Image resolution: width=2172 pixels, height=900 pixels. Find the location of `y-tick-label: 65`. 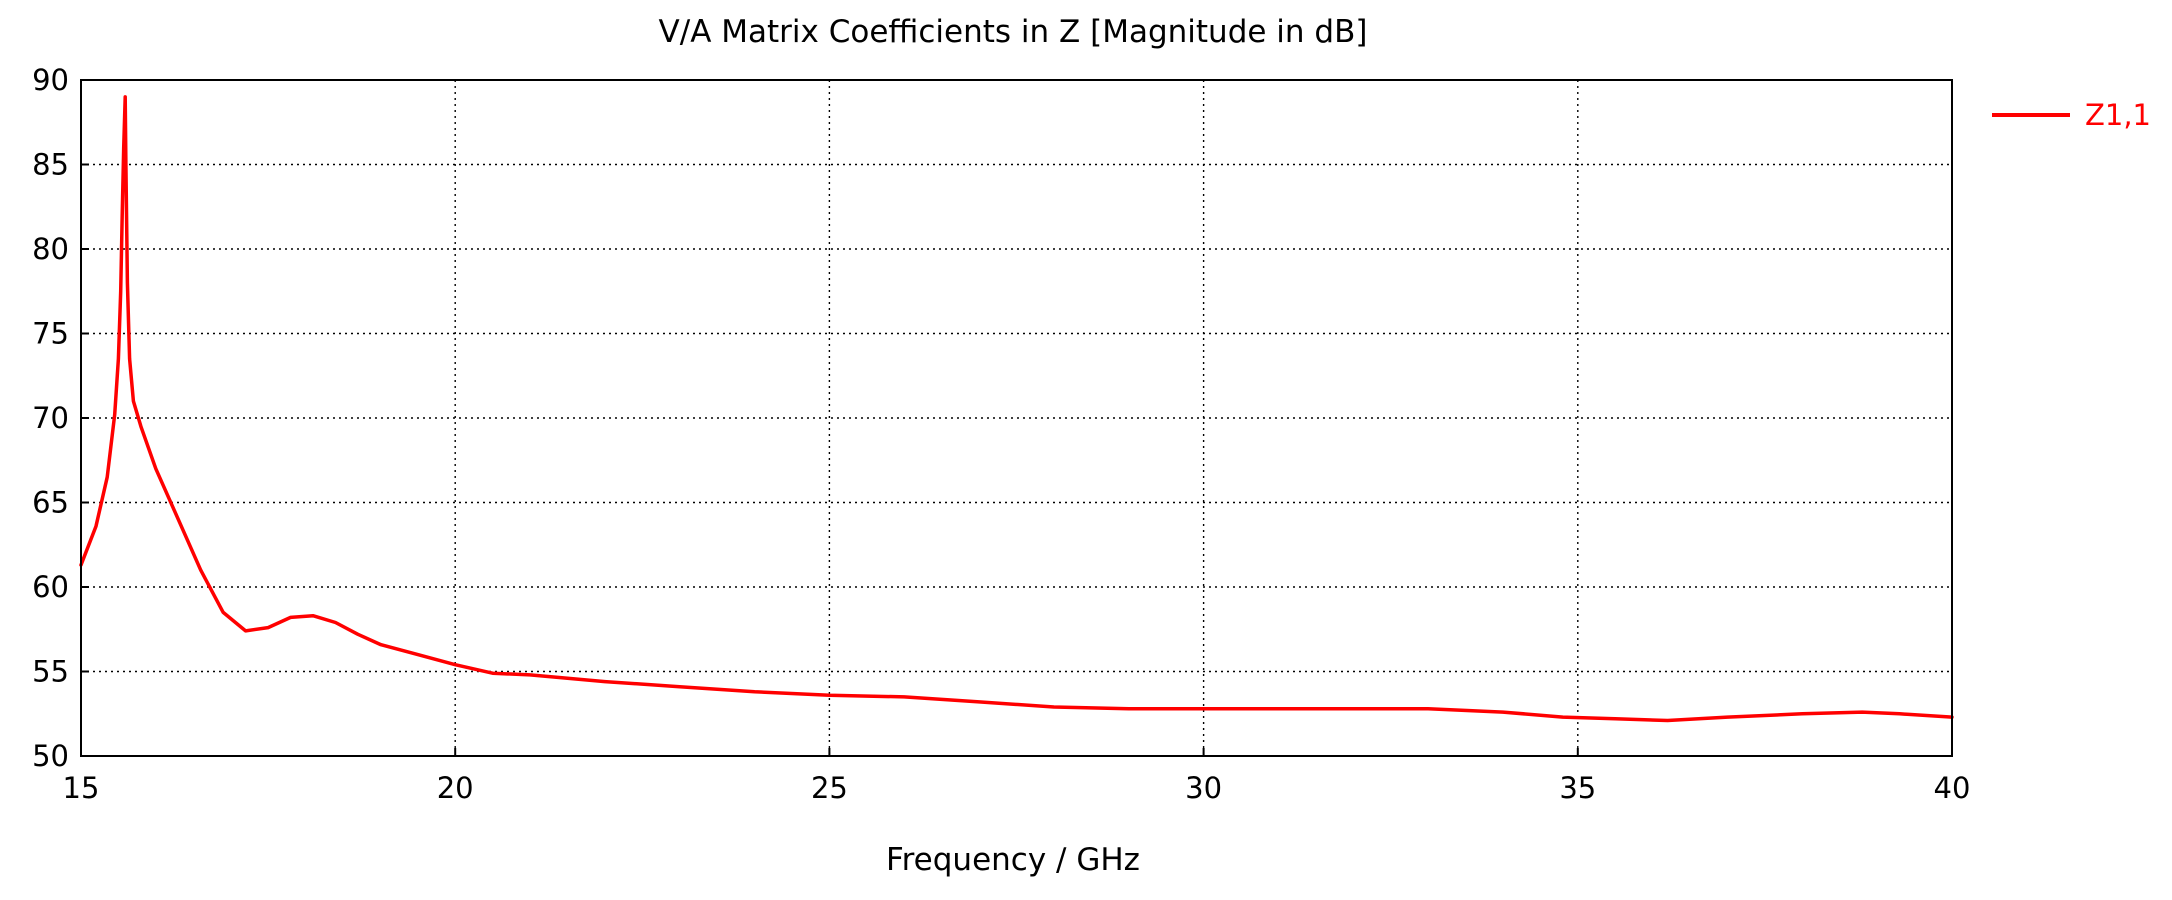

y-tick-label: 65 is located at coordinates (50, 503).